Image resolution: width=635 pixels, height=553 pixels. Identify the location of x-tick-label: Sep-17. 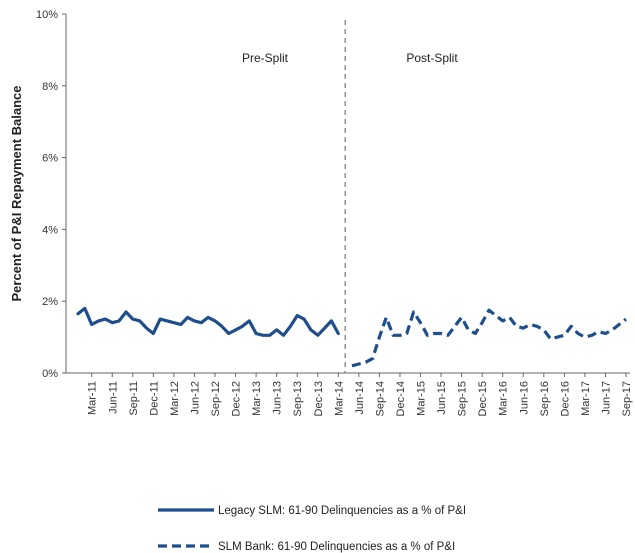
(627, 398).